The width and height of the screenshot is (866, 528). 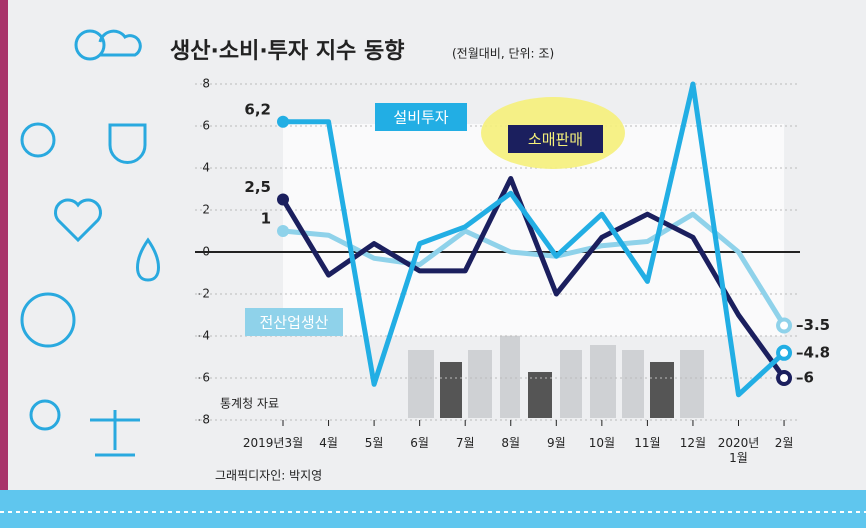 I want to click on x-tick-label: 11월, so click(x=647, y=443).